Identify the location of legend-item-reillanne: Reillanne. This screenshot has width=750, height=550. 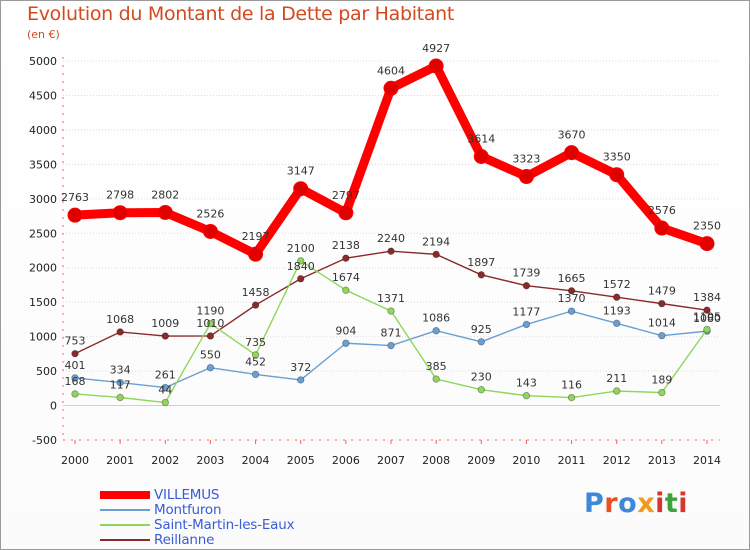
(230, 540).